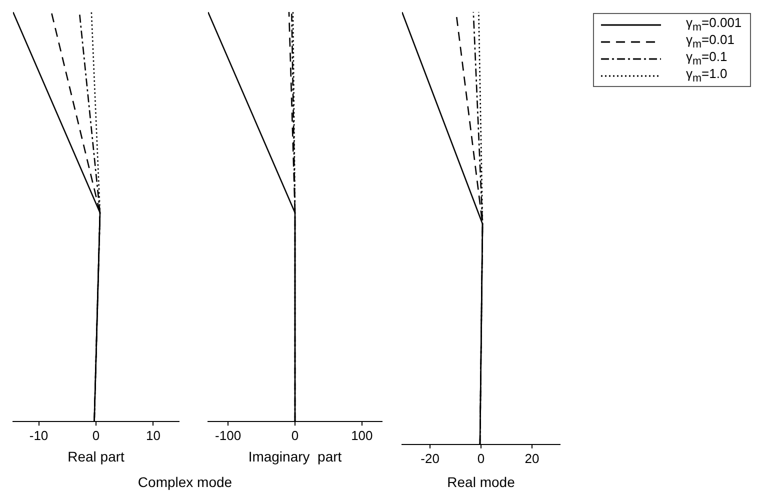 The image size is (765, 495). Describe the element at coordinates (153, 435) in the screenshot. I see `x-tick-label: 10` at that location.